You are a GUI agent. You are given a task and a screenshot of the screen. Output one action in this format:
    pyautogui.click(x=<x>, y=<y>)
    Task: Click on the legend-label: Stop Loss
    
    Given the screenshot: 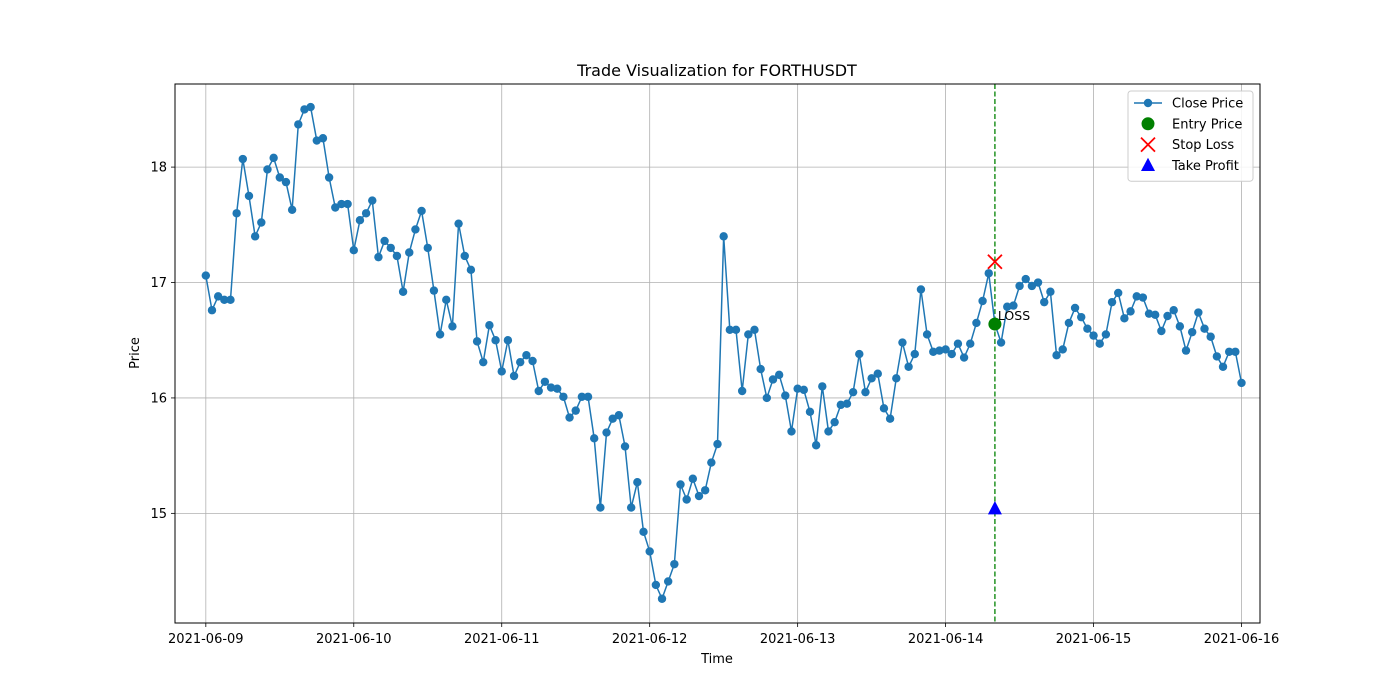 What is the action you would take?
    pyautogui.click(x=1203, y=145)
    